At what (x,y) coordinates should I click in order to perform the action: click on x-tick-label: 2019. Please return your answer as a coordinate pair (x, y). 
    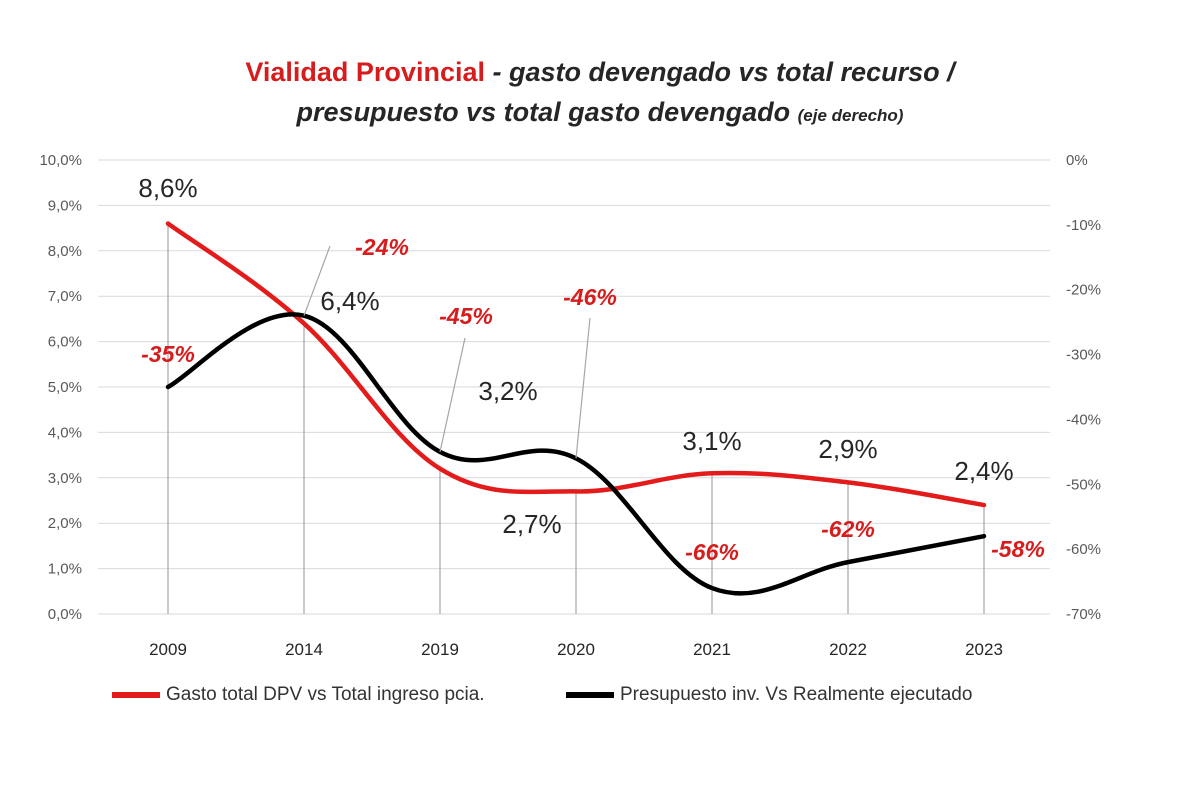
    Looking at the image, I should click on (440, 649).